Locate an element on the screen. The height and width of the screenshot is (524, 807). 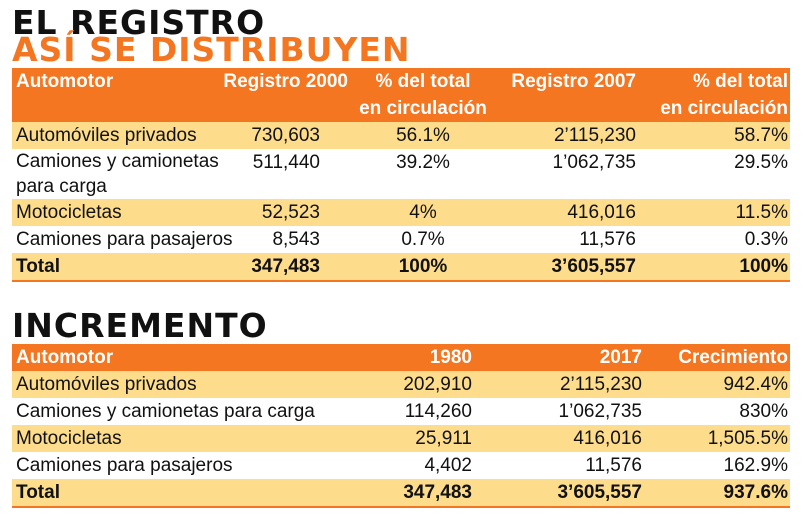
cell-value: 830% is located at coordinates (763, 411).